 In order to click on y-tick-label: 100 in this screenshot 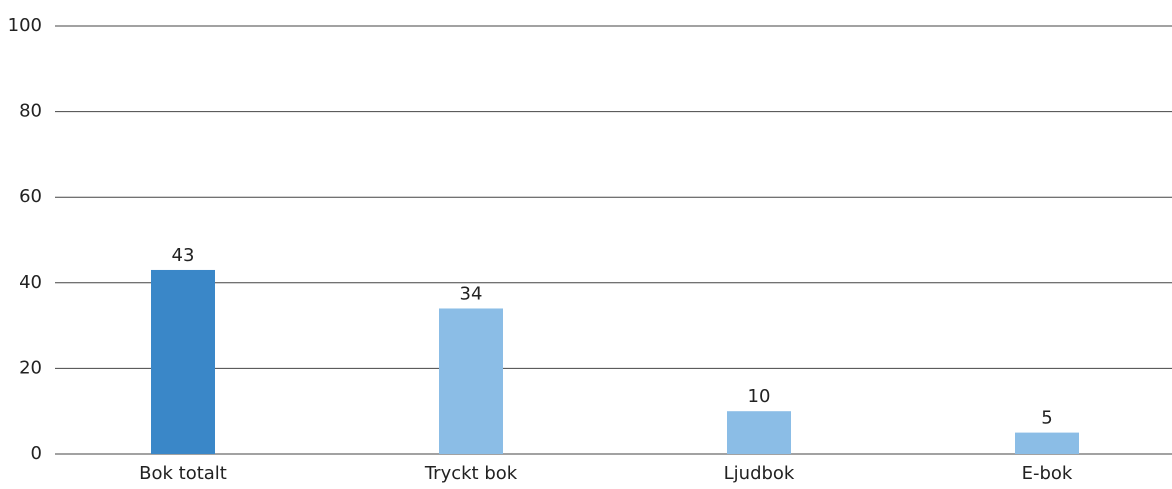, I will do `click(25, 25)`.